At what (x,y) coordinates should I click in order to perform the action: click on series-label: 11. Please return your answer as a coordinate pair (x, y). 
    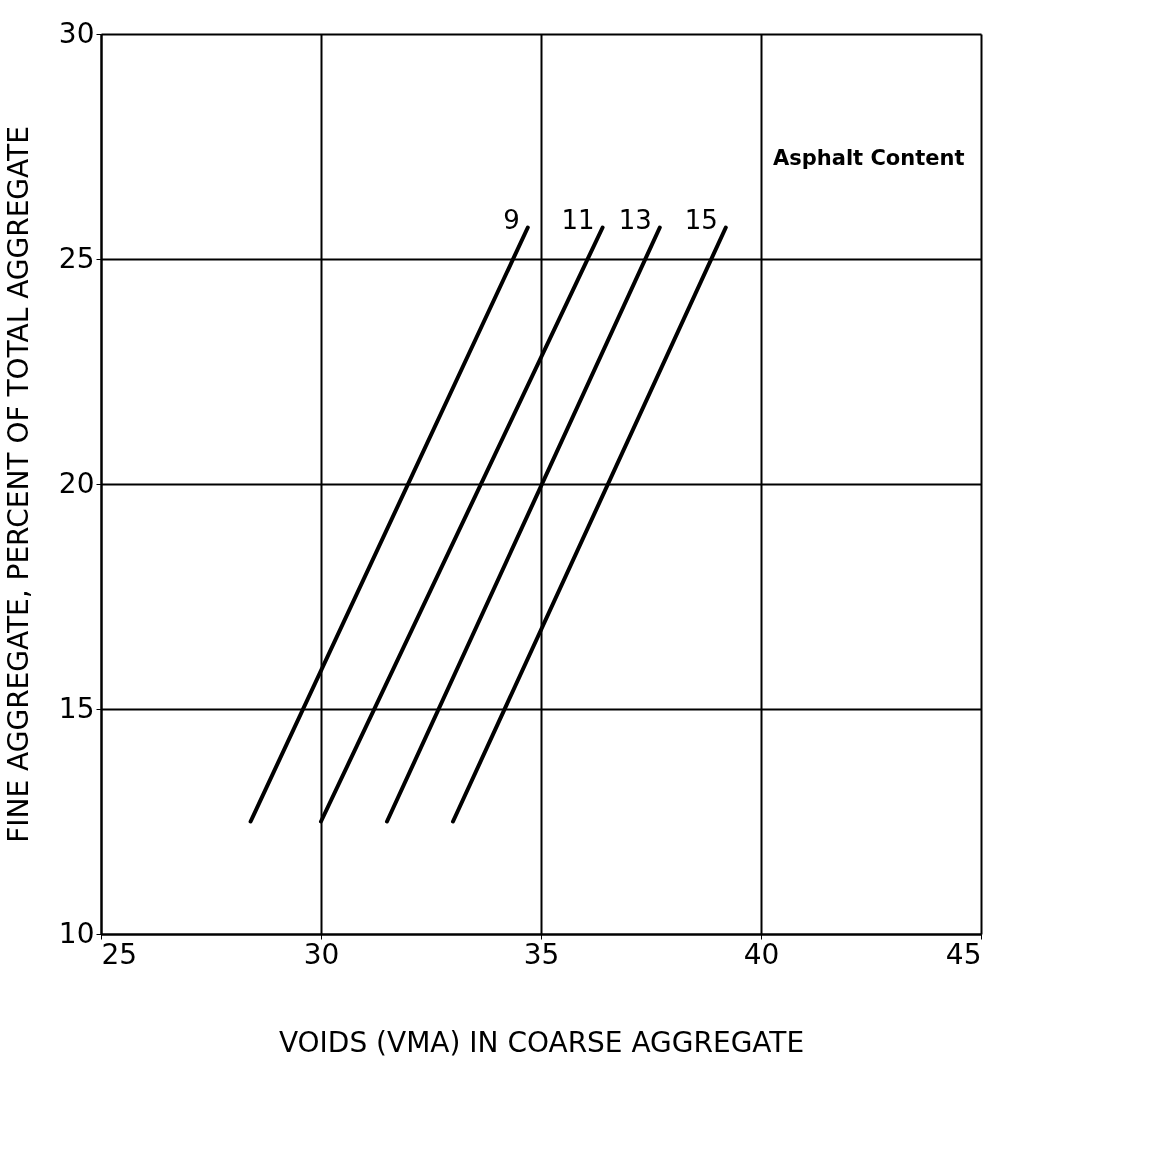
    Looking at the image, I should click on (578, 219).